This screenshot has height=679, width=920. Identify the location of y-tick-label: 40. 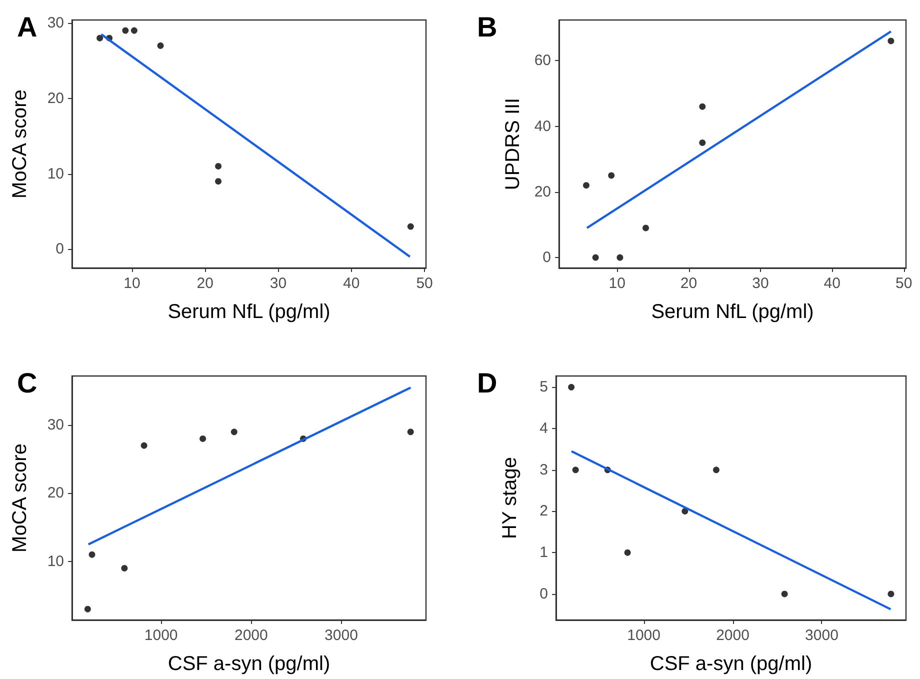
(542, 126).